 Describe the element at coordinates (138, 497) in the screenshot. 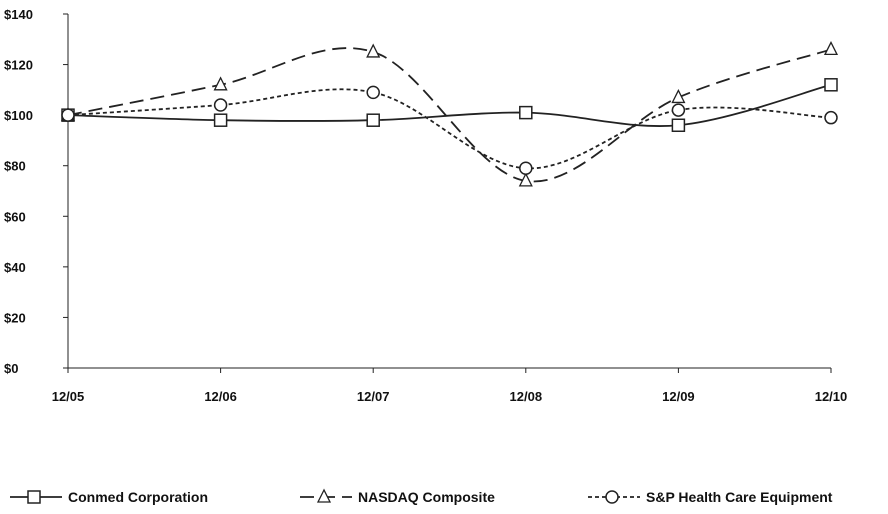

I see `legend-label: Conmed Corporation` at that location.